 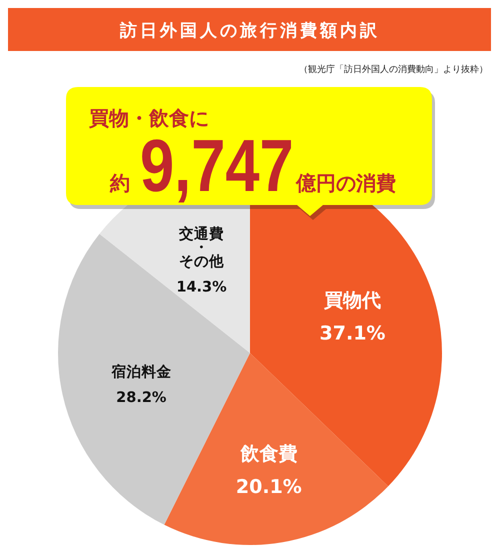 What do you see at coordinates (345, 183) in the screenshot?
I see `text: 億円の消費` at bounding box center [345, 183].